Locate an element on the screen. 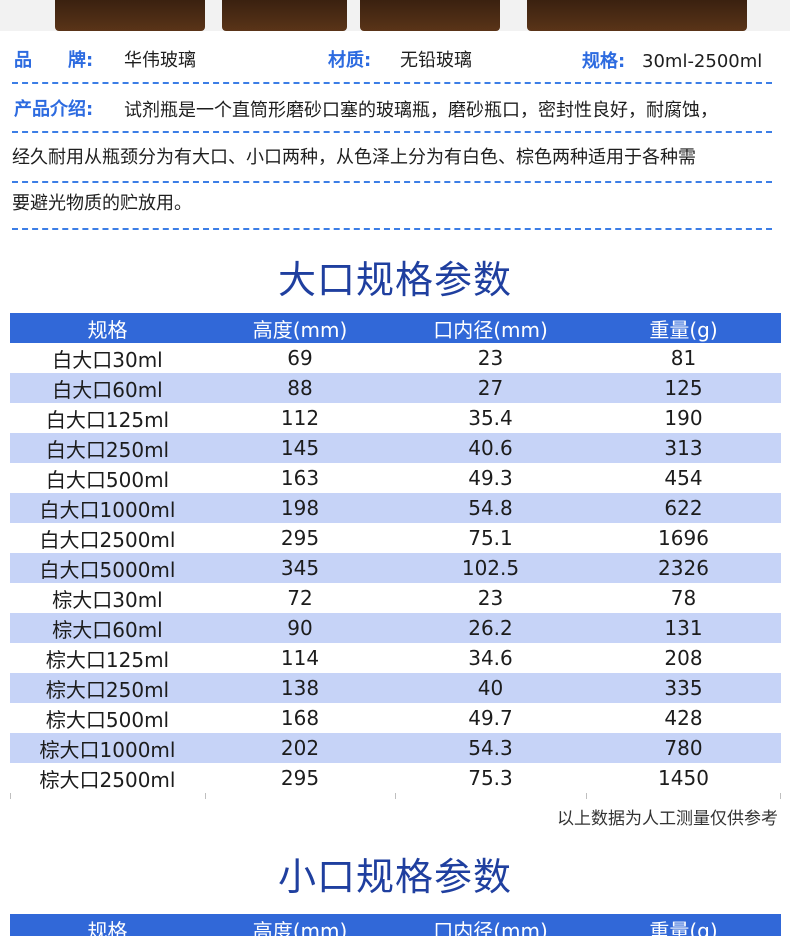 This screenshot has width=790, height=936. cell-spec: 棕大口1000ml is located at coordinates (107, 748).